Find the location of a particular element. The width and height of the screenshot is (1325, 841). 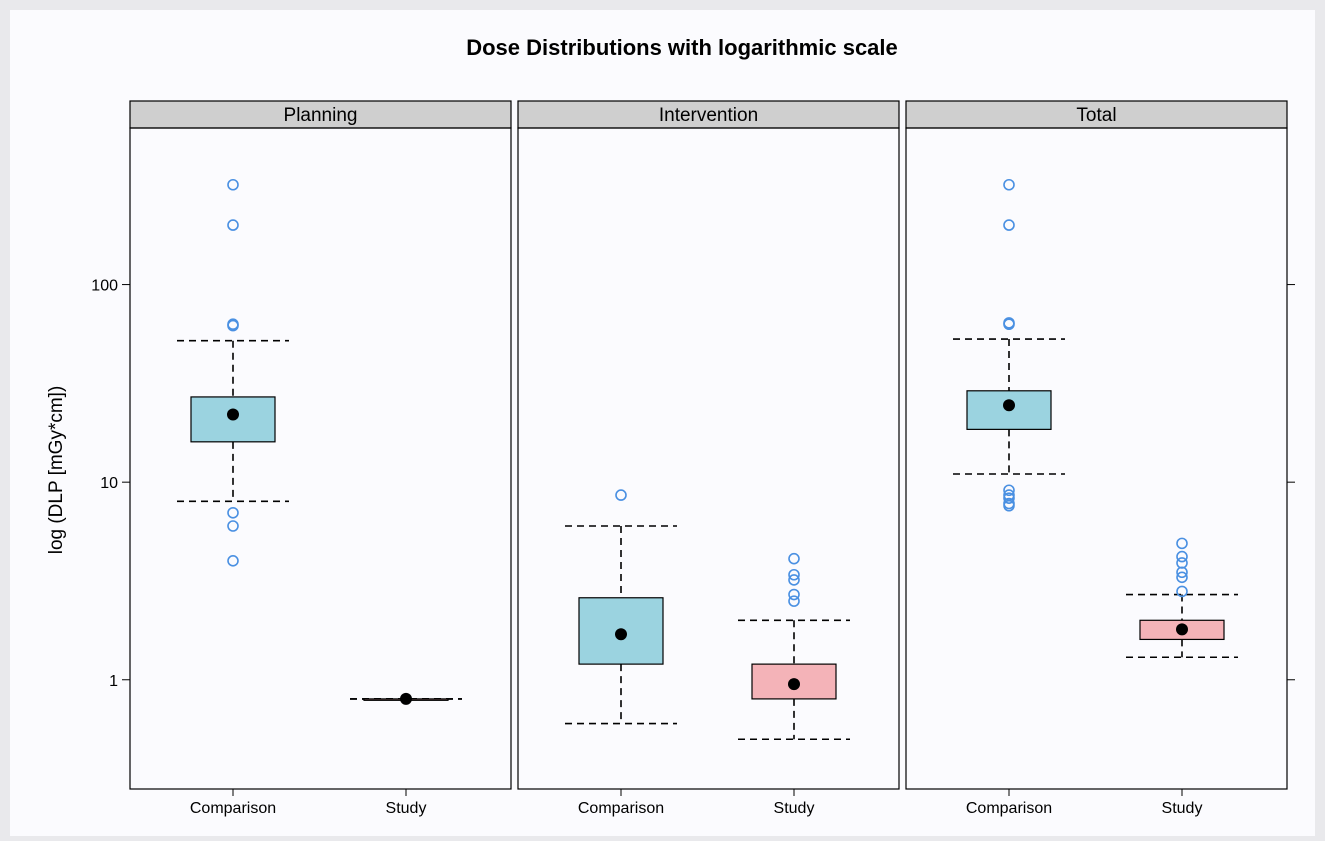

strip-label: Planning is located at coordinates (321, 115).